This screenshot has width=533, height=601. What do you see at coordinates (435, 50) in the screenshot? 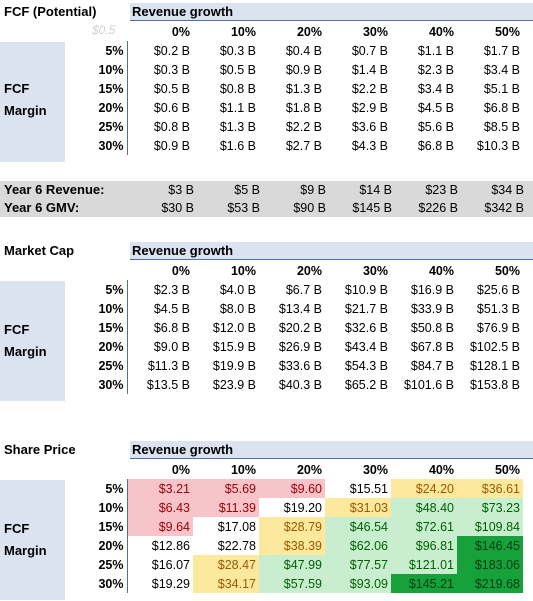
I see `fcf-cell: $1.1 B` at bounding box center [435, 50].